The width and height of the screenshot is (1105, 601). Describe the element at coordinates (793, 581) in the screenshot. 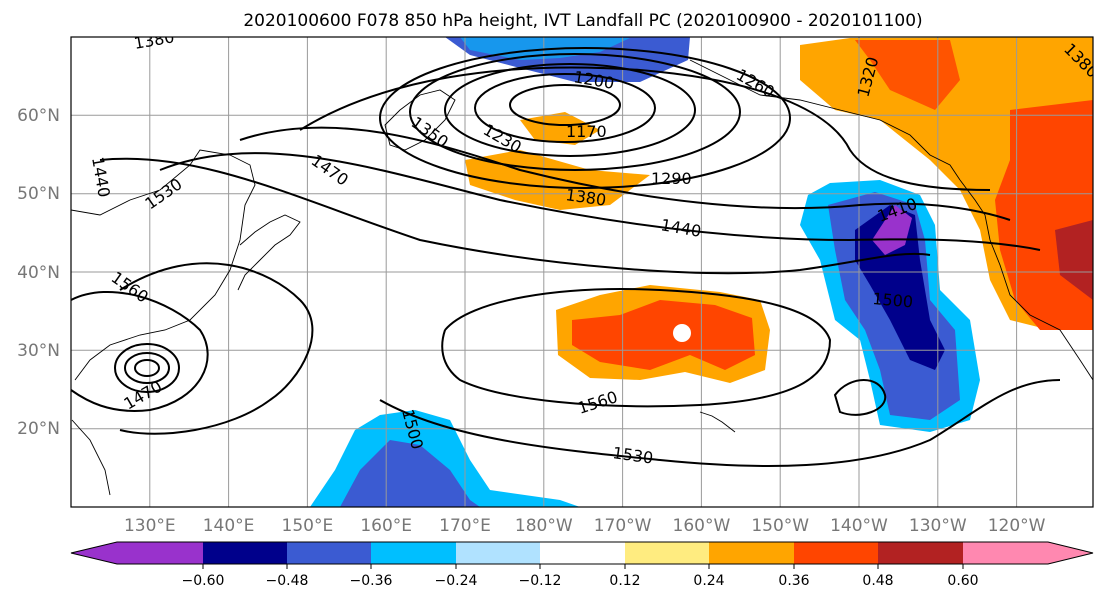

I see `colorbar-tick: 0.36` at that location.